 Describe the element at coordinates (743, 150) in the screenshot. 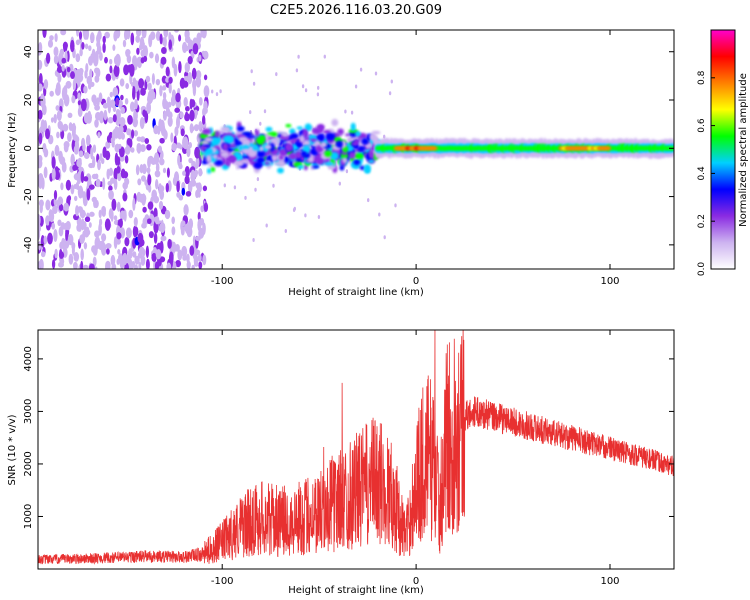

I see `colorbar-label: Normalized spectral amplitude` at that location.